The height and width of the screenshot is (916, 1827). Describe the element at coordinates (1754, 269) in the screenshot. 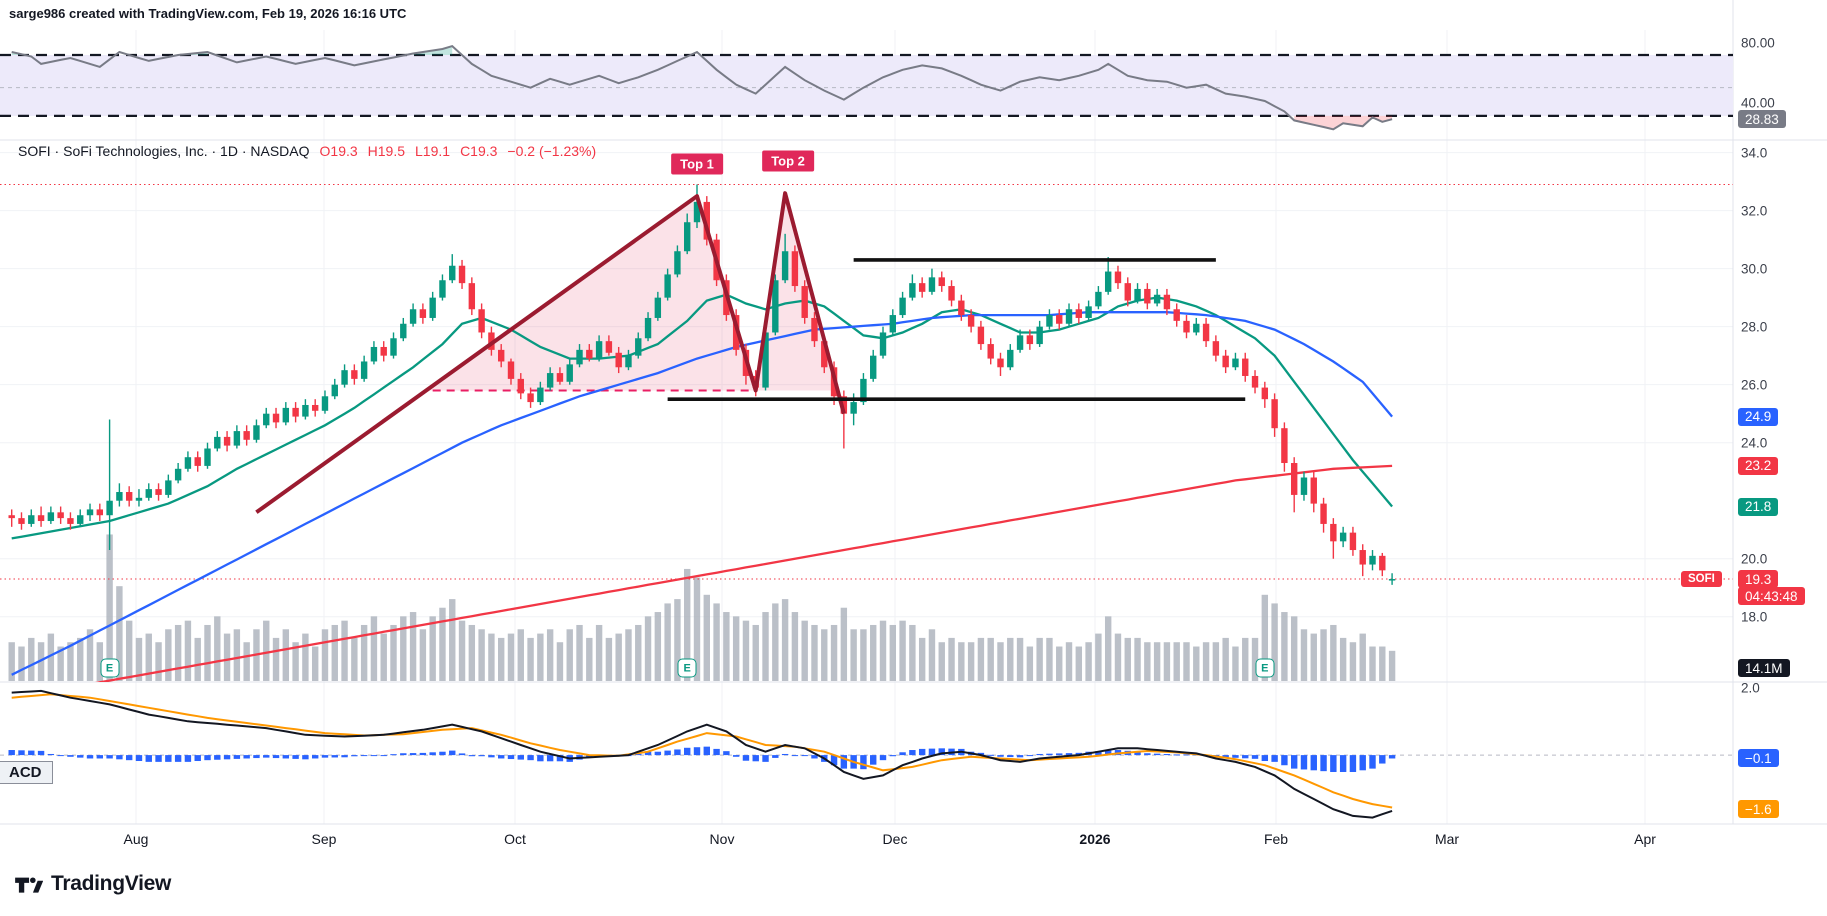

I see `price-axis-label: 30.0` at that location.